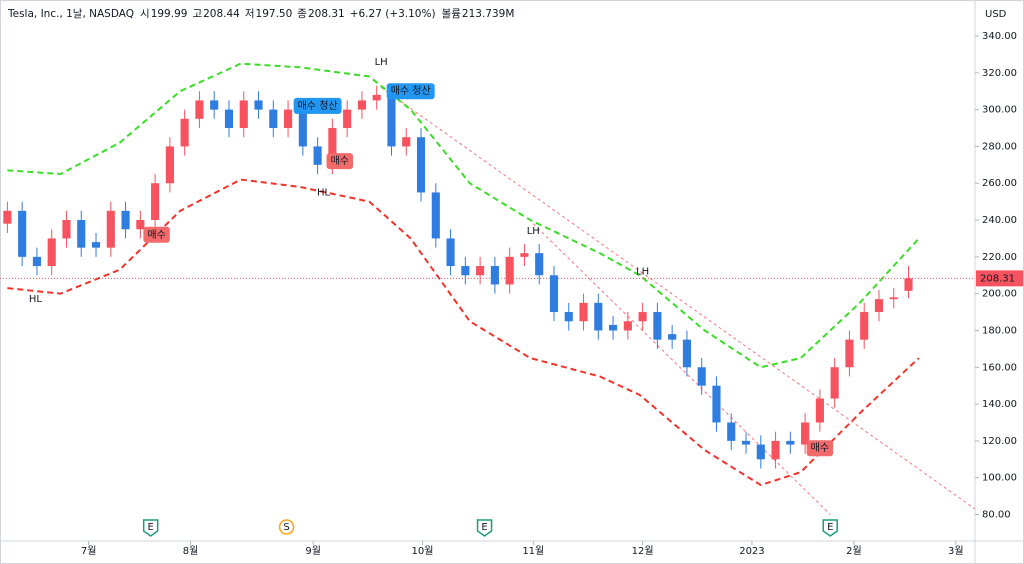 Image resolution: width=1024 pixels, height=564 pixels. Describe the element at coordinates (221, 14) in the screenshot. I see `header-text: 208.44` at that location.